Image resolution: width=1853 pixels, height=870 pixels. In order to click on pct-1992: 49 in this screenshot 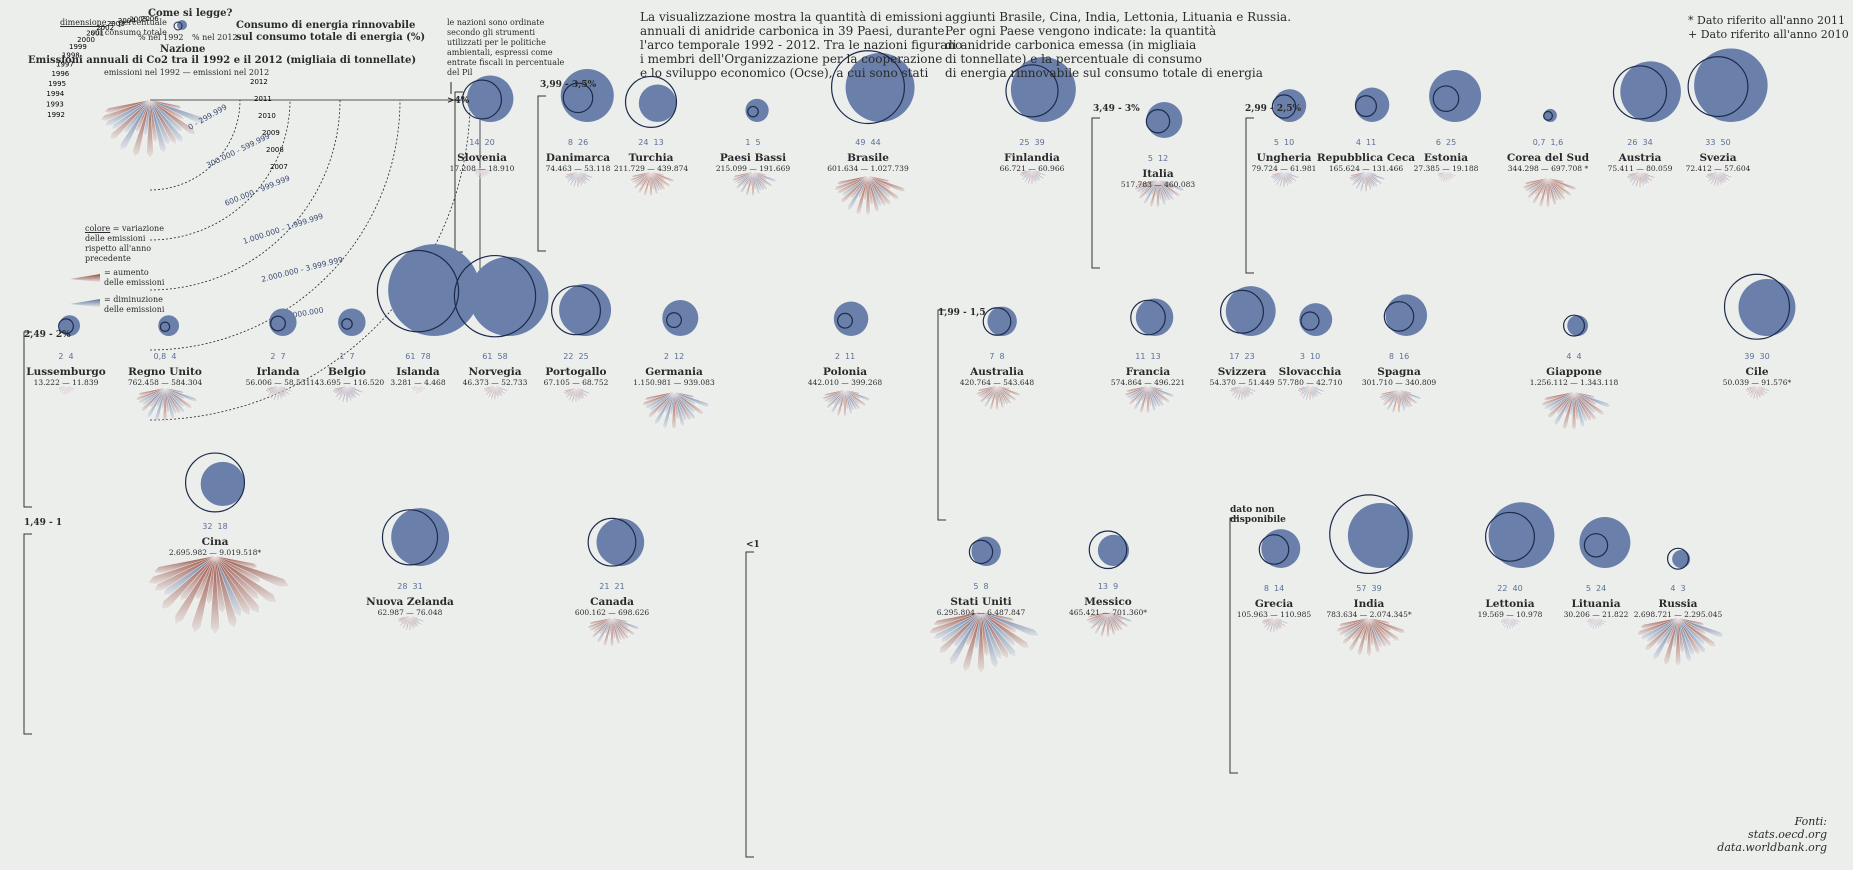, I will do `click(860, 142)`.